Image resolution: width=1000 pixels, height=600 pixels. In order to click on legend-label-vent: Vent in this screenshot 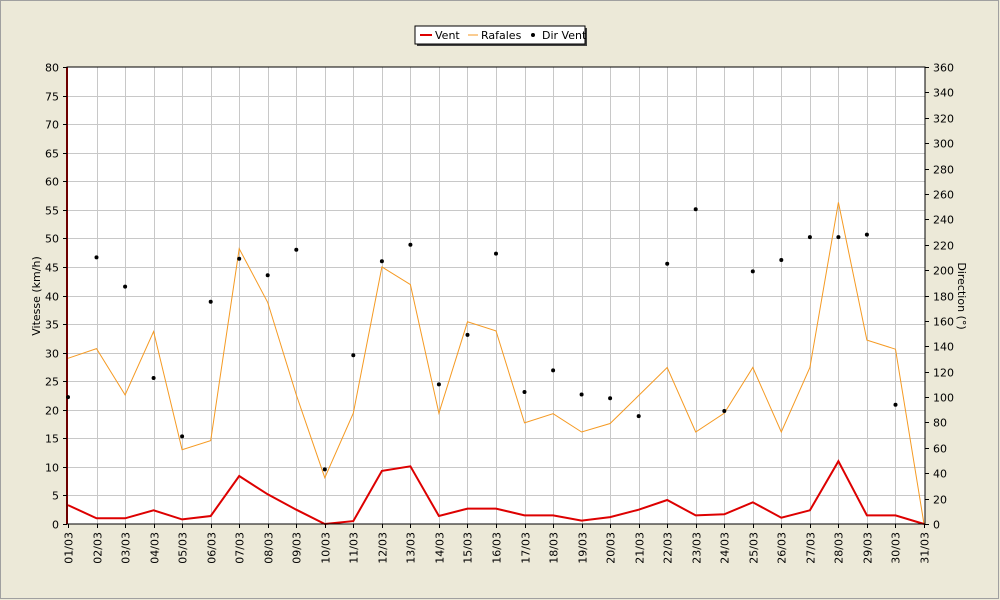, I will do `click(447, 35)`.